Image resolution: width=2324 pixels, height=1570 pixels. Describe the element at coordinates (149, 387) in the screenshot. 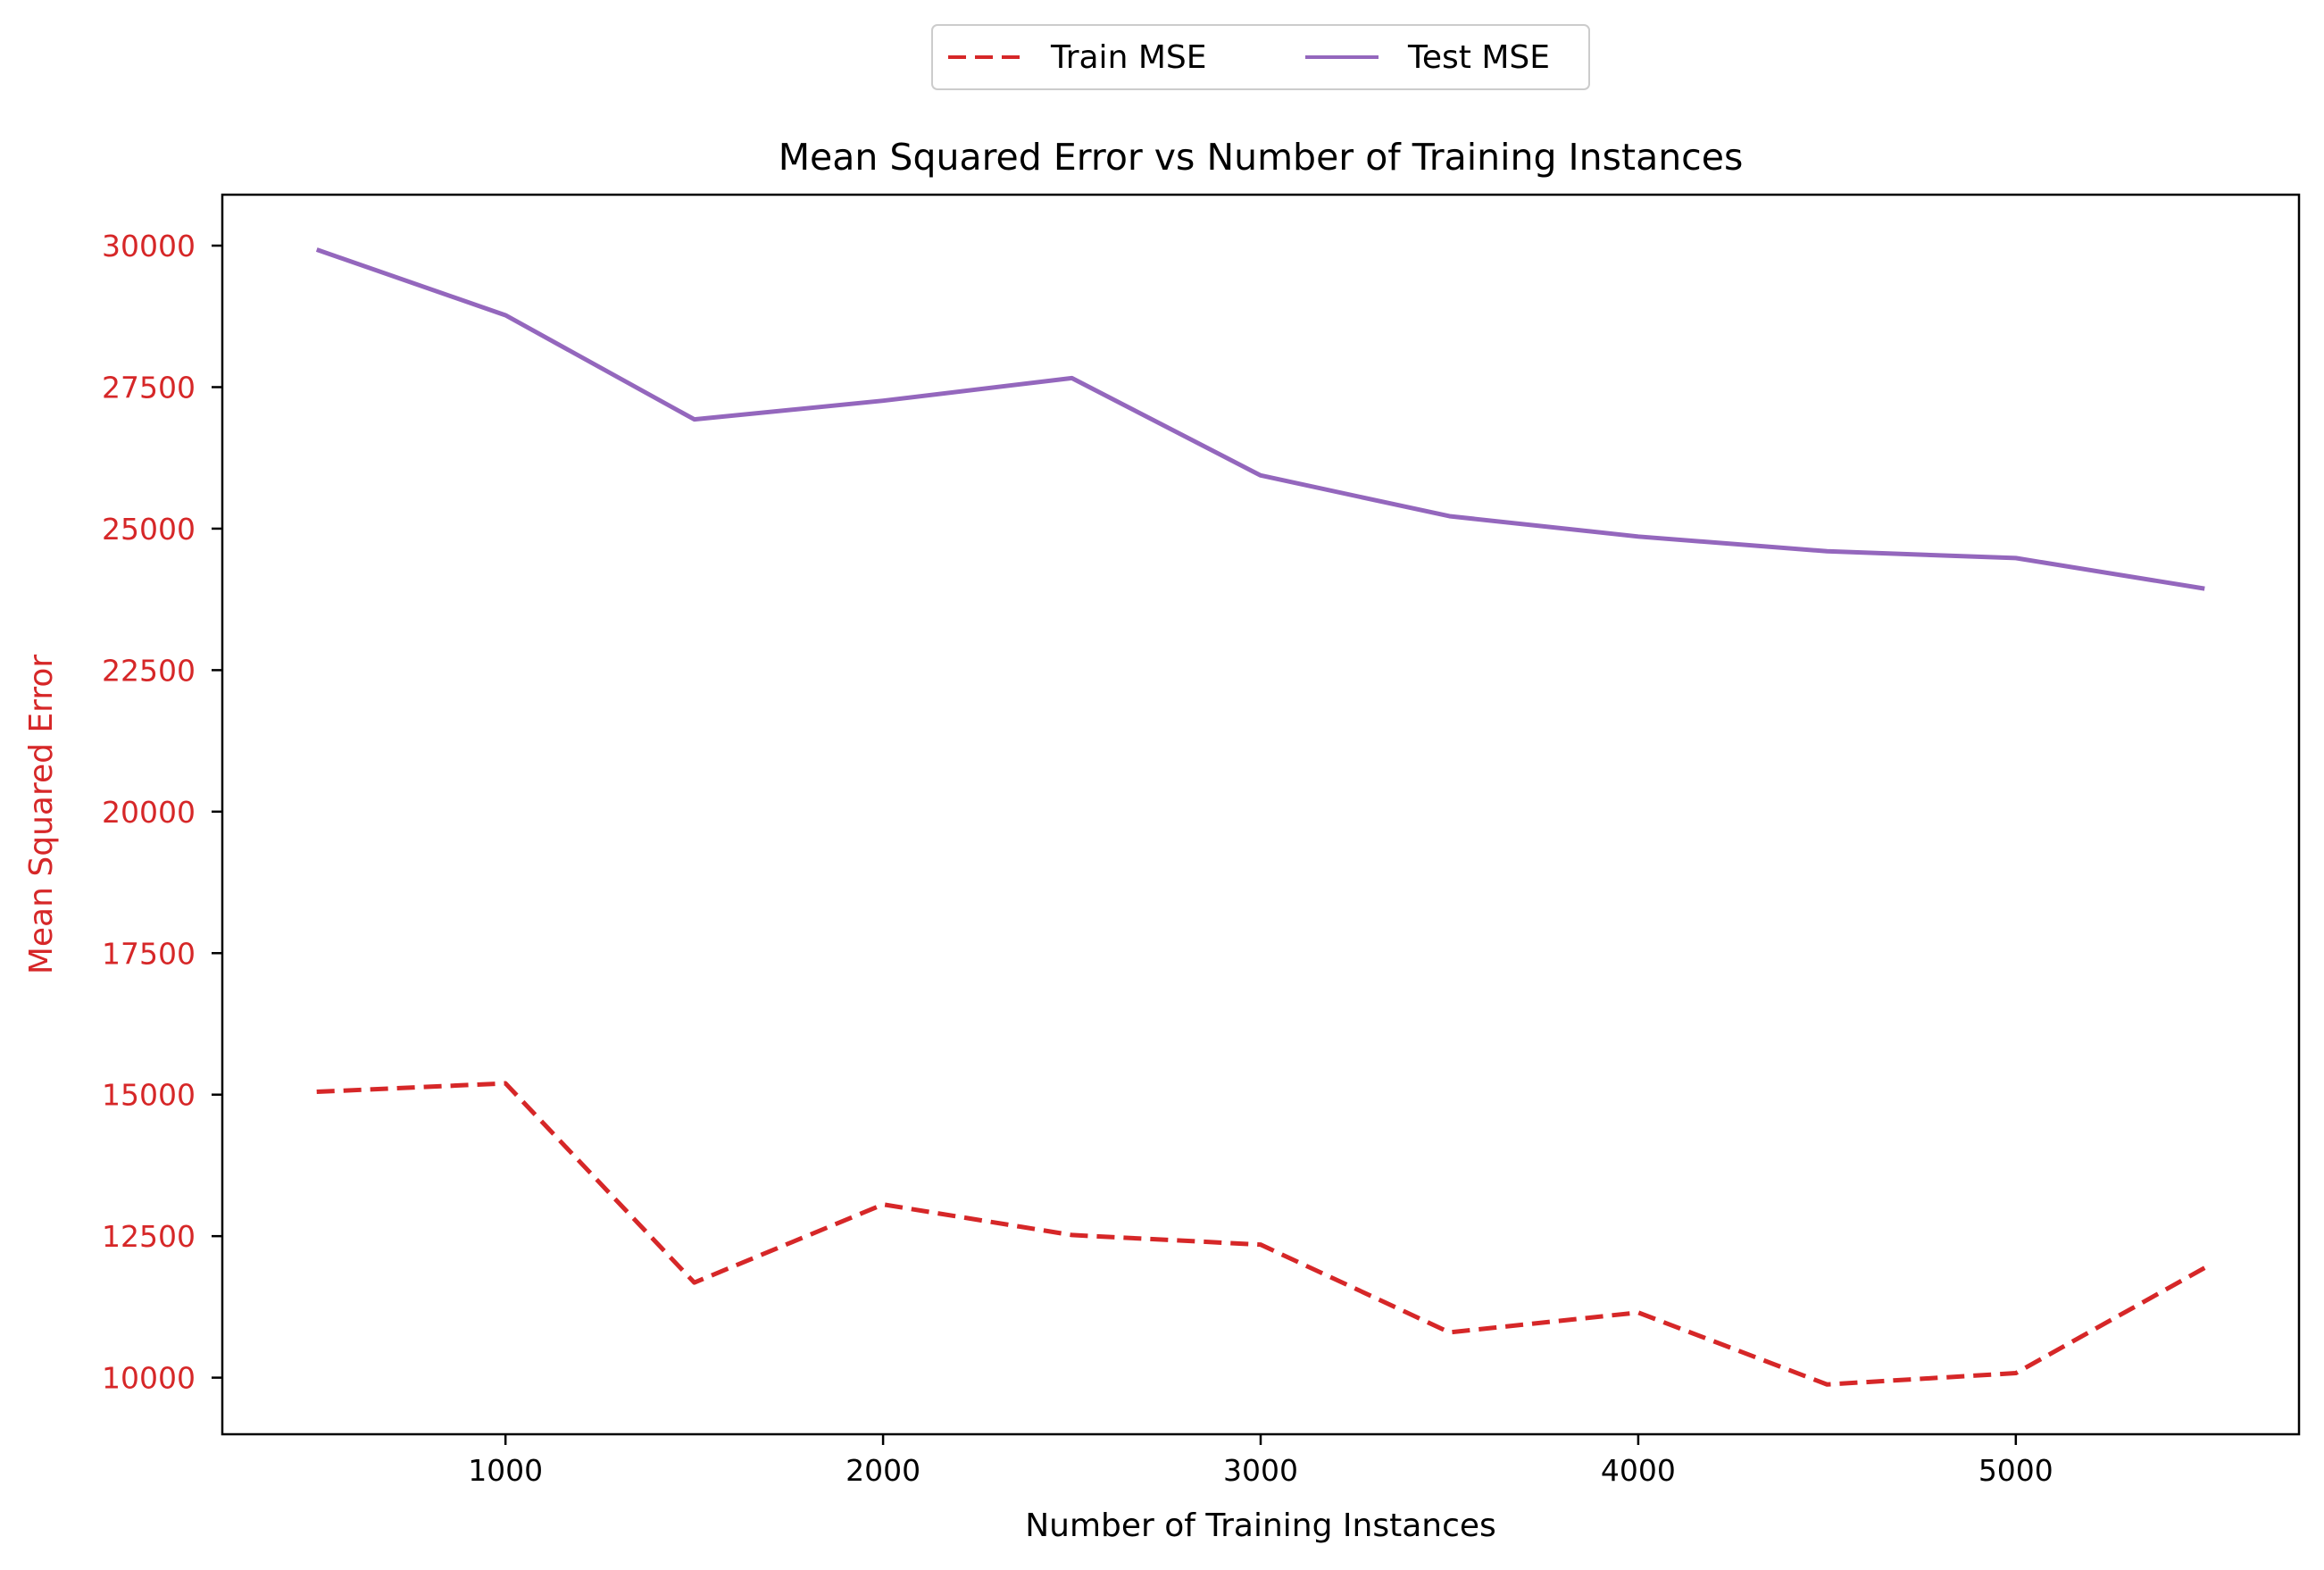

I see `y-tick-label: 27500` at that location.